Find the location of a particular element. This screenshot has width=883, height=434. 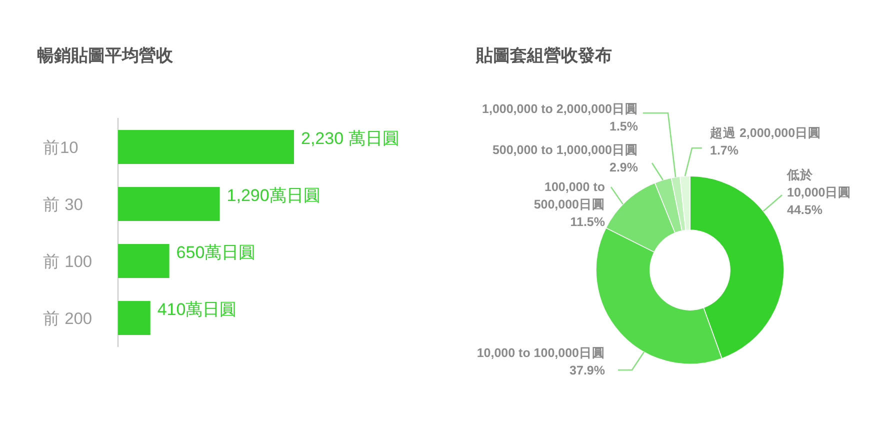

y-tick-label: 前10 is located at coordinates (60, 148).